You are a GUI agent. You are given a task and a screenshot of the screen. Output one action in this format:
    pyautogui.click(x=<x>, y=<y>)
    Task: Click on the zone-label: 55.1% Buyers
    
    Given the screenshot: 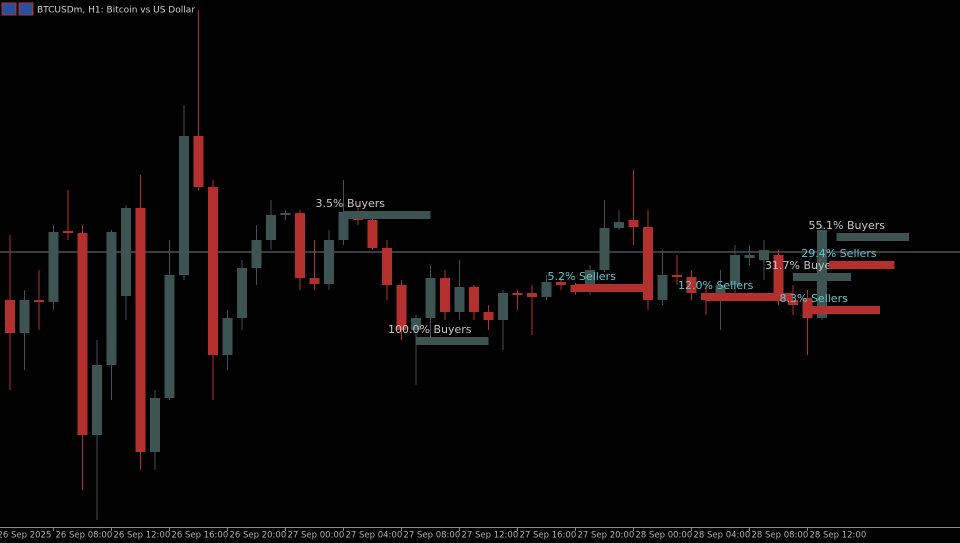 What is the action you would take?
    pyautogui.click(x=847, y=225)
    